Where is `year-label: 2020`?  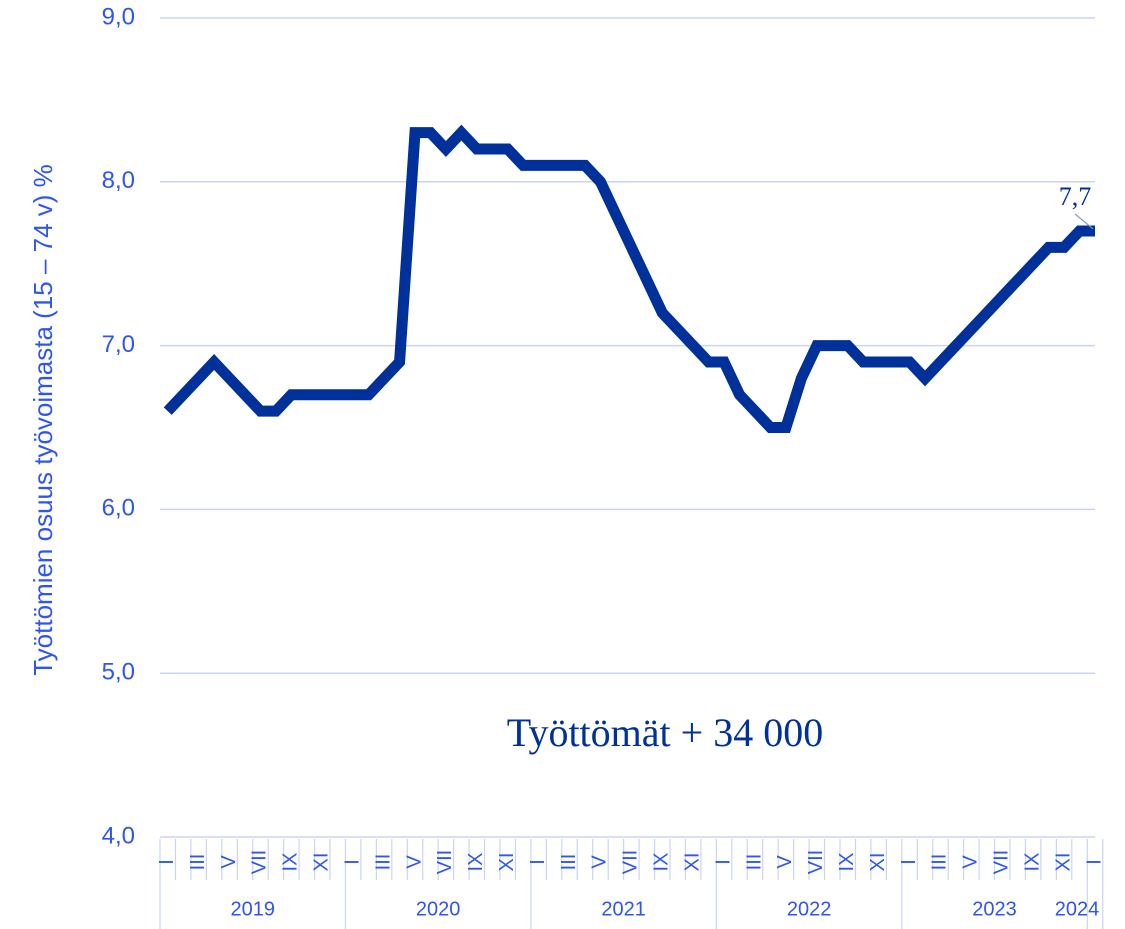 year-label: 2020 is located at coordinates (438, 909).